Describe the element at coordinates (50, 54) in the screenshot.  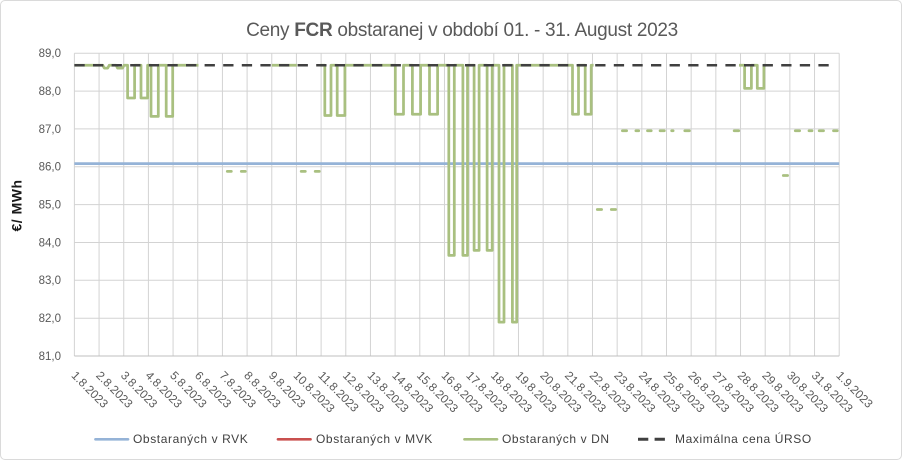
I see `svg-text: 89,0` at that location.